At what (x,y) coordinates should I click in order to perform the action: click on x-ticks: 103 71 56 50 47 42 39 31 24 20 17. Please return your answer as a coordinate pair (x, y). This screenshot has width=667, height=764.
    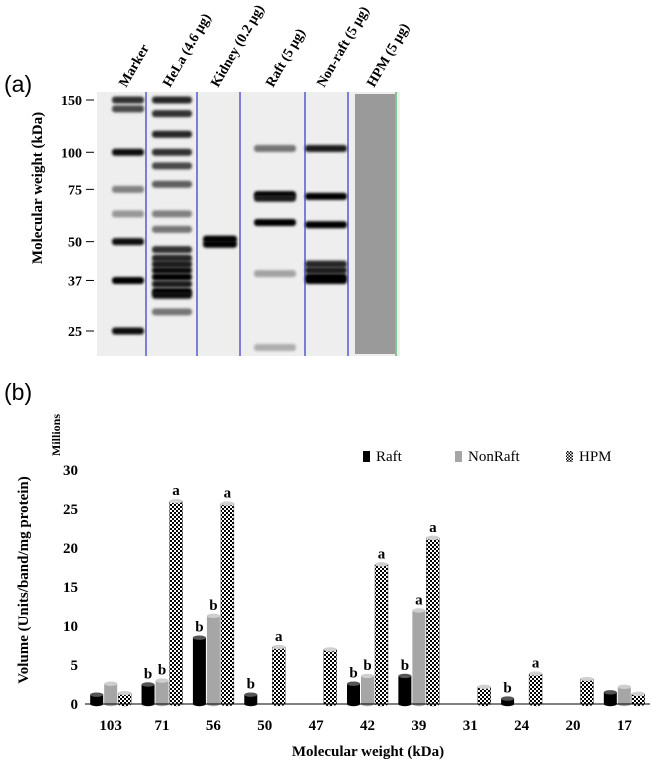
    Looking at the image, I should click on (365, 726).